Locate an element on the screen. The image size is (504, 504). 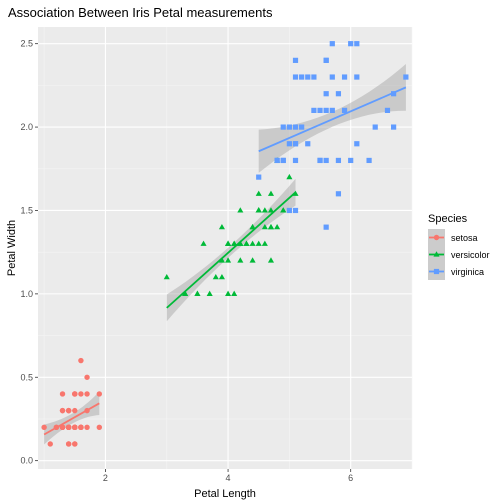
x-axis: 2 4 6 is located at coordinates (228, 476).